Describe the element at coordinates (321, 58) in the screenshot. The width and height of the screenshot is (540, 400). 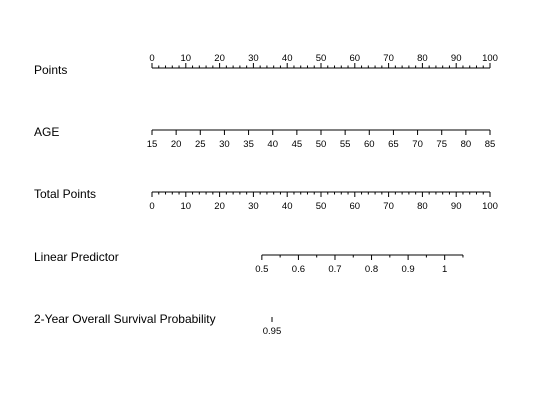
I see `tick-label-points: 50` at that location.